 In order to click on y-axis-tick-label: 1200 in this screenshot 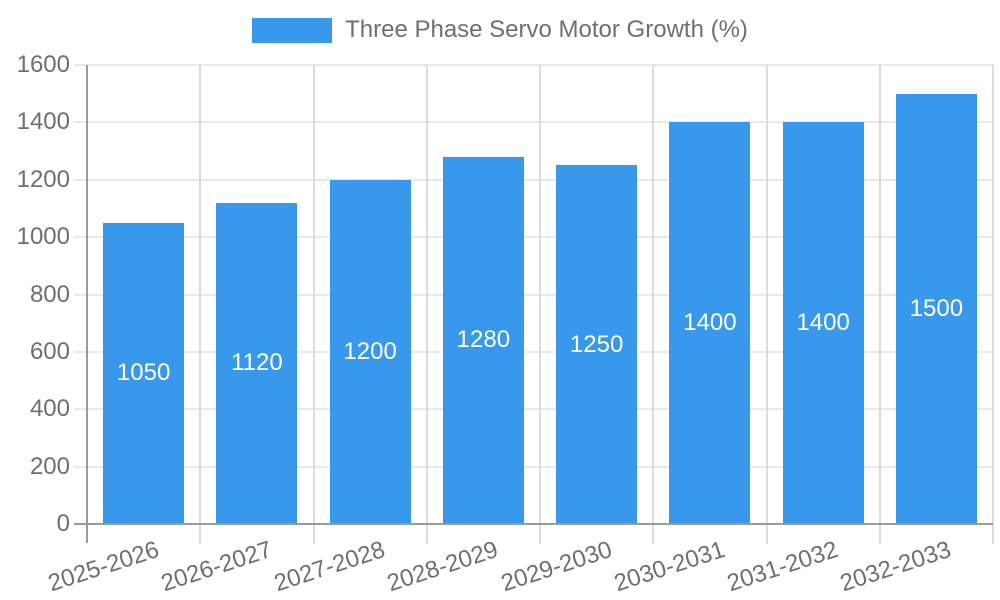, I will do `click(43, 179)`.